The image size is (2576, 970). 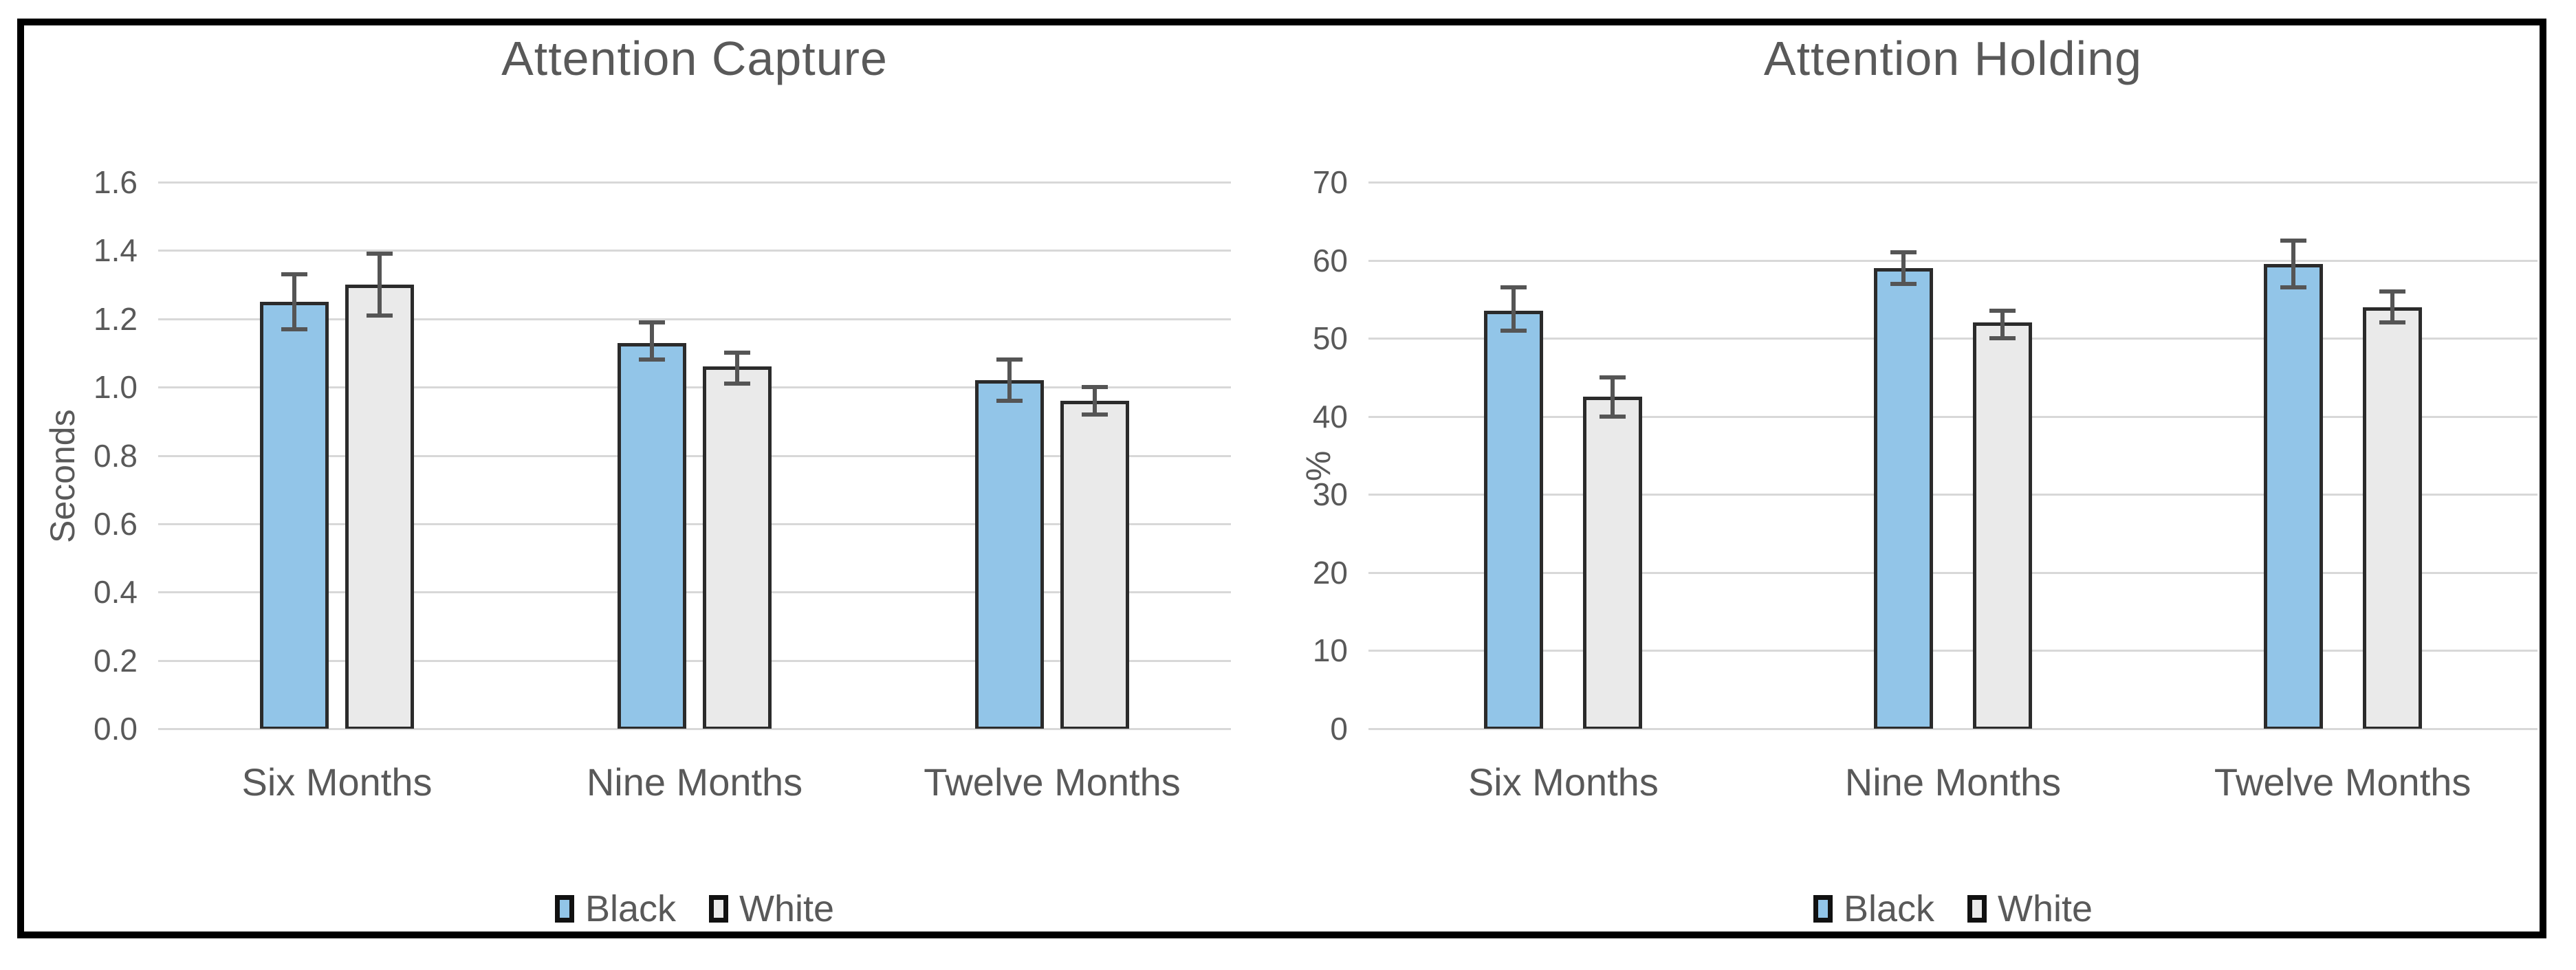 What do you see at coordinates (116, 660) in the screenshot?
I see `y-tick-label: 0.2` at bounding box center [116, 660].